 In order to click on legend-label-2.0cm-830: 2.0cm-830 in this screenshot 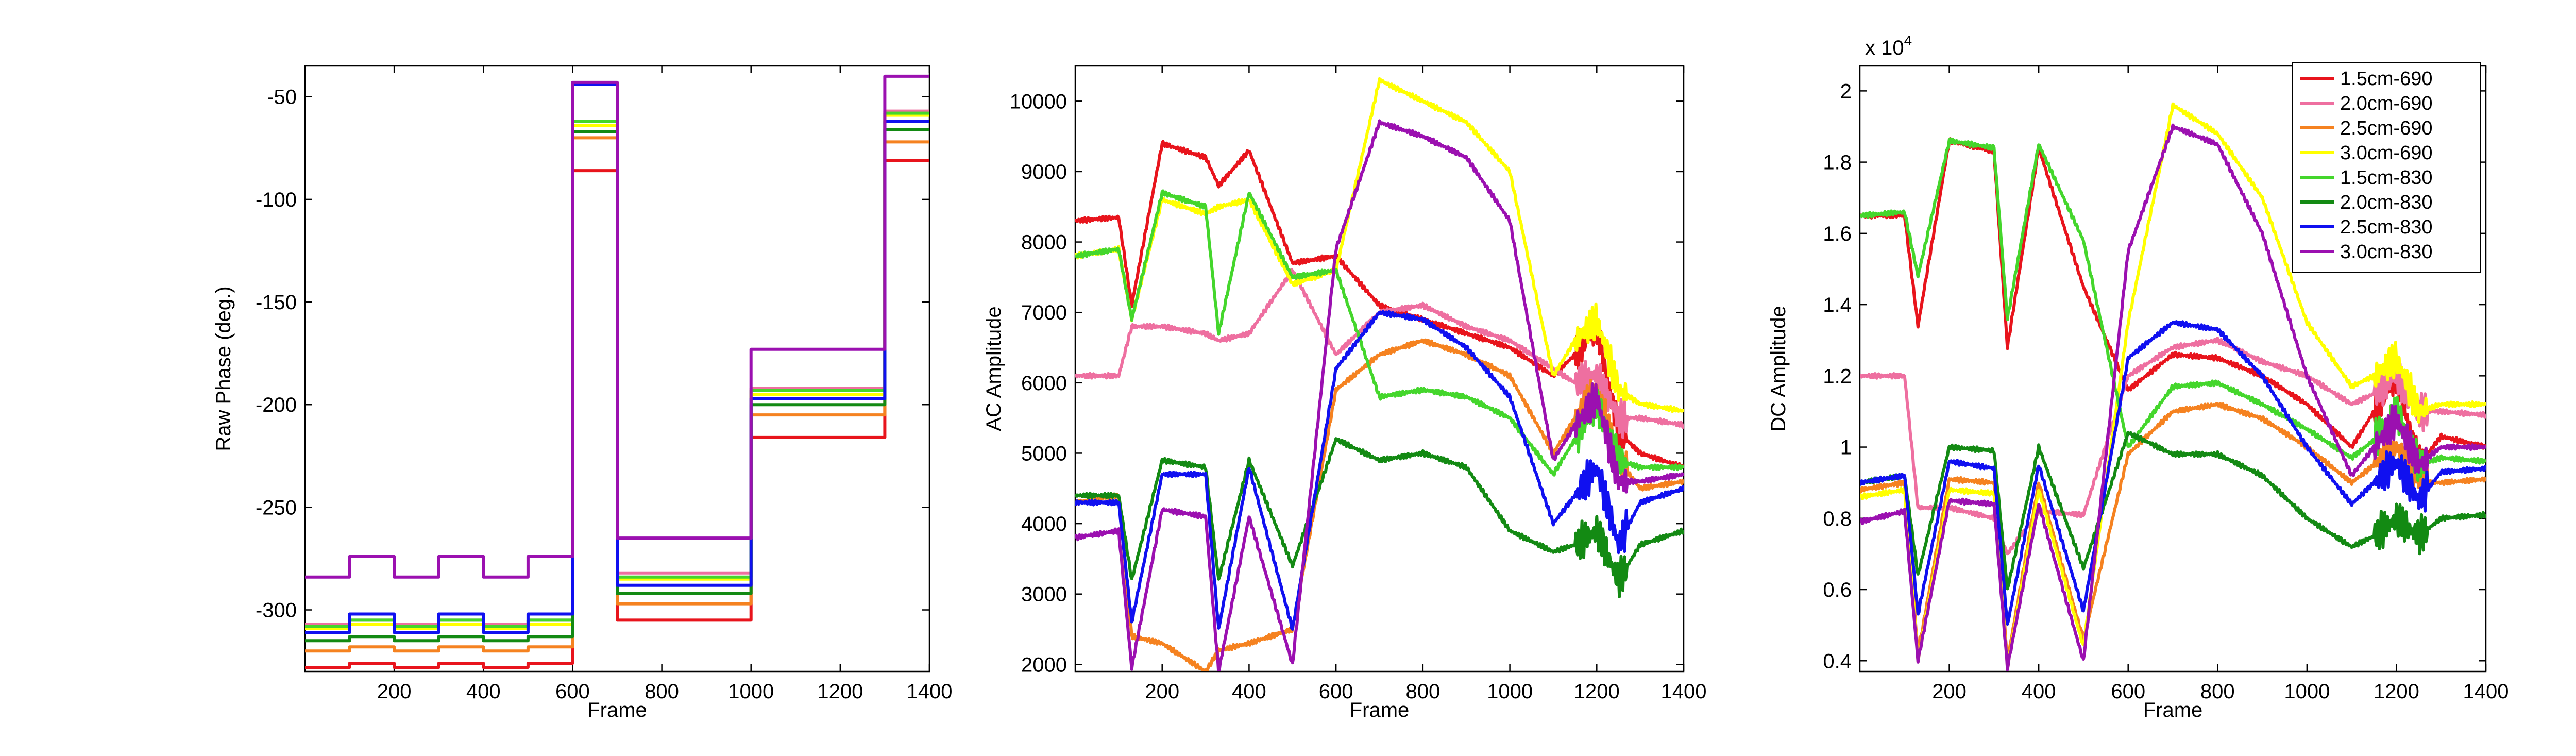, I will do `click(2386, 202)`.